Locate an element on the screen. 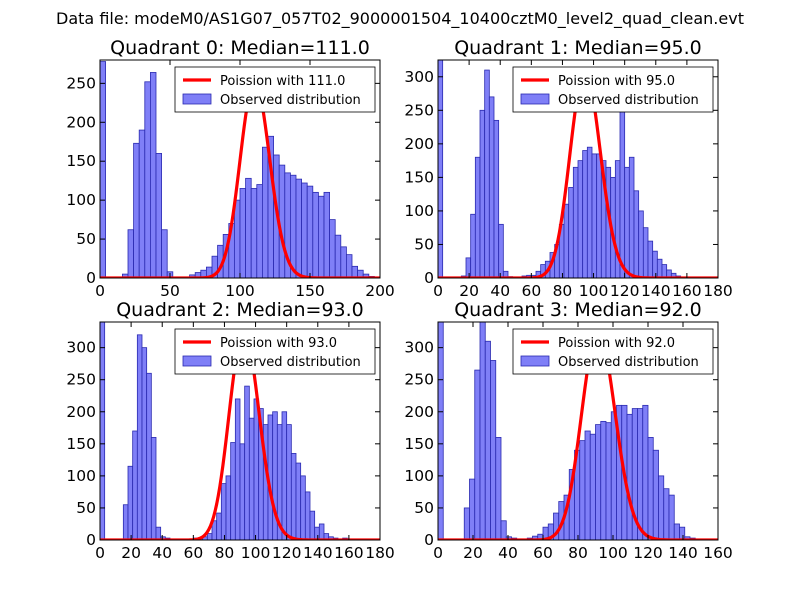 This screenshot has height=600, width=800. legend: Poission with 95.0 Observed distribution is located at coordinates (613, 89).